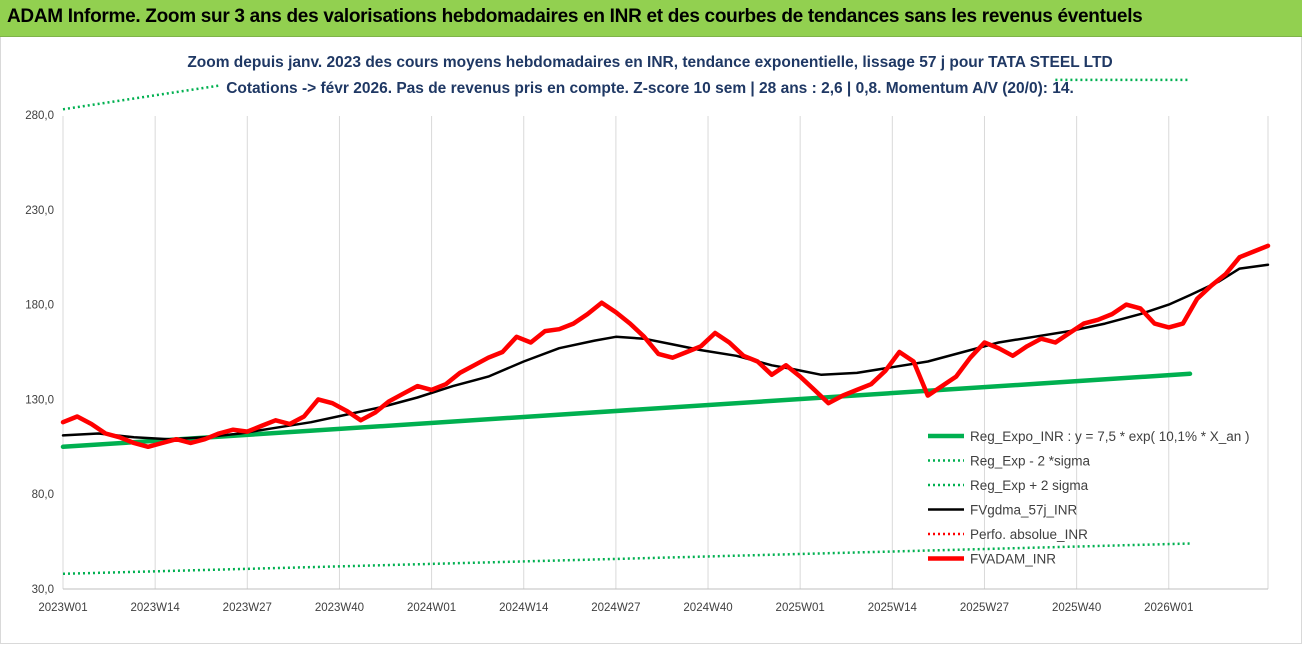 The height and width of the screenshot is (647, 1302). What do you see at coordinates (156, 608) in the screenshot?
I see `x-tick-label: 2023W14` at bounding box center [156, 608].